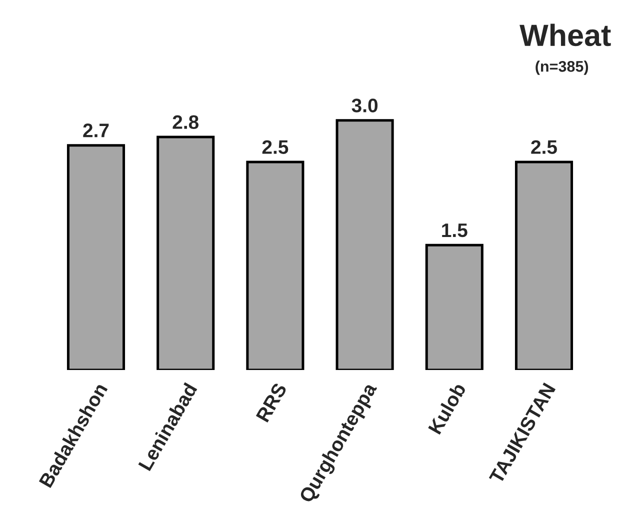 The width and height of the screenshot is (640, 527). What do you see at coordinates (565, 35) in the screenshot?
I see `chart-title: Wheat` at bounding box center [565, 35].